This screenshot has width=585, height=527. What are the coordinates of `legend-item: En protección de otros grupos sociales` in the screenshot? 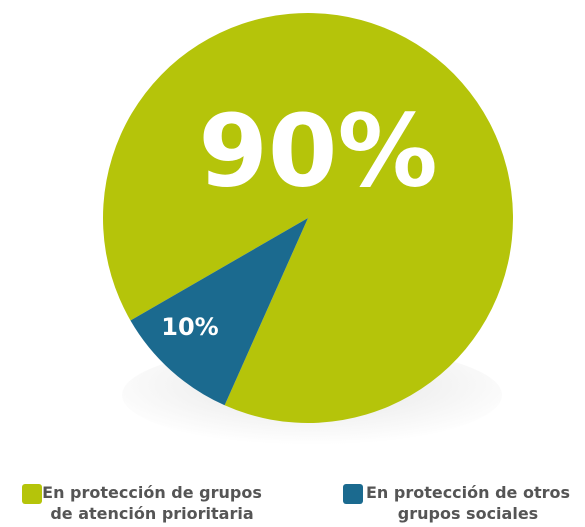 It's located at (458, 503).